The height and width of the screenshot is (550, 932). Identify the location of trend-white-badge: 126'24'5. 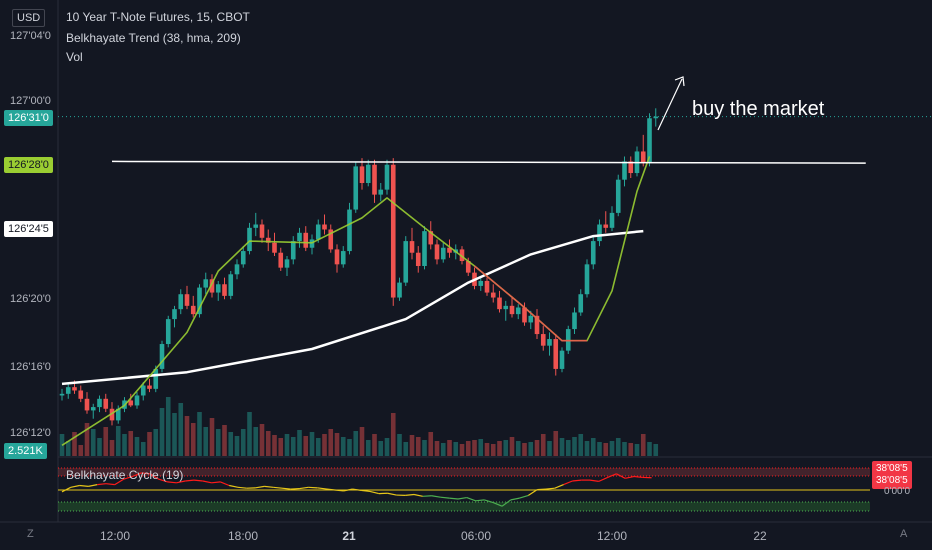
(28, 229).